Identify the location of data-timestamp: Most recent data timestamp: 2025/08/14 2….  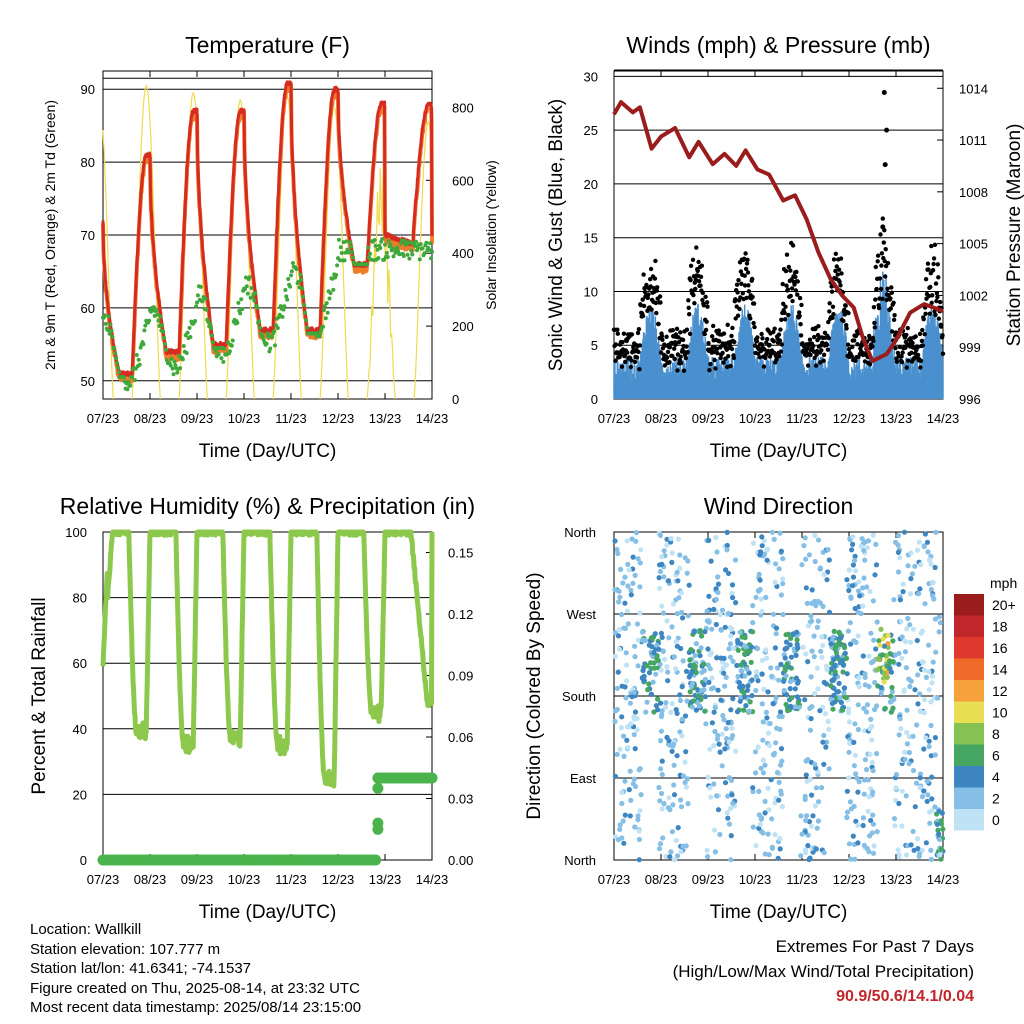
(196, 1007).